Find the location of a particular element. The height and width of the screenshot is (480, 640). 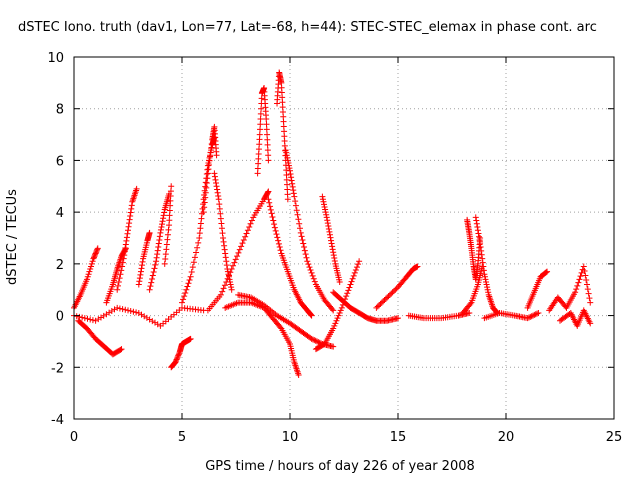

x-tick-label: 25 is located at coordinates (614, 437).